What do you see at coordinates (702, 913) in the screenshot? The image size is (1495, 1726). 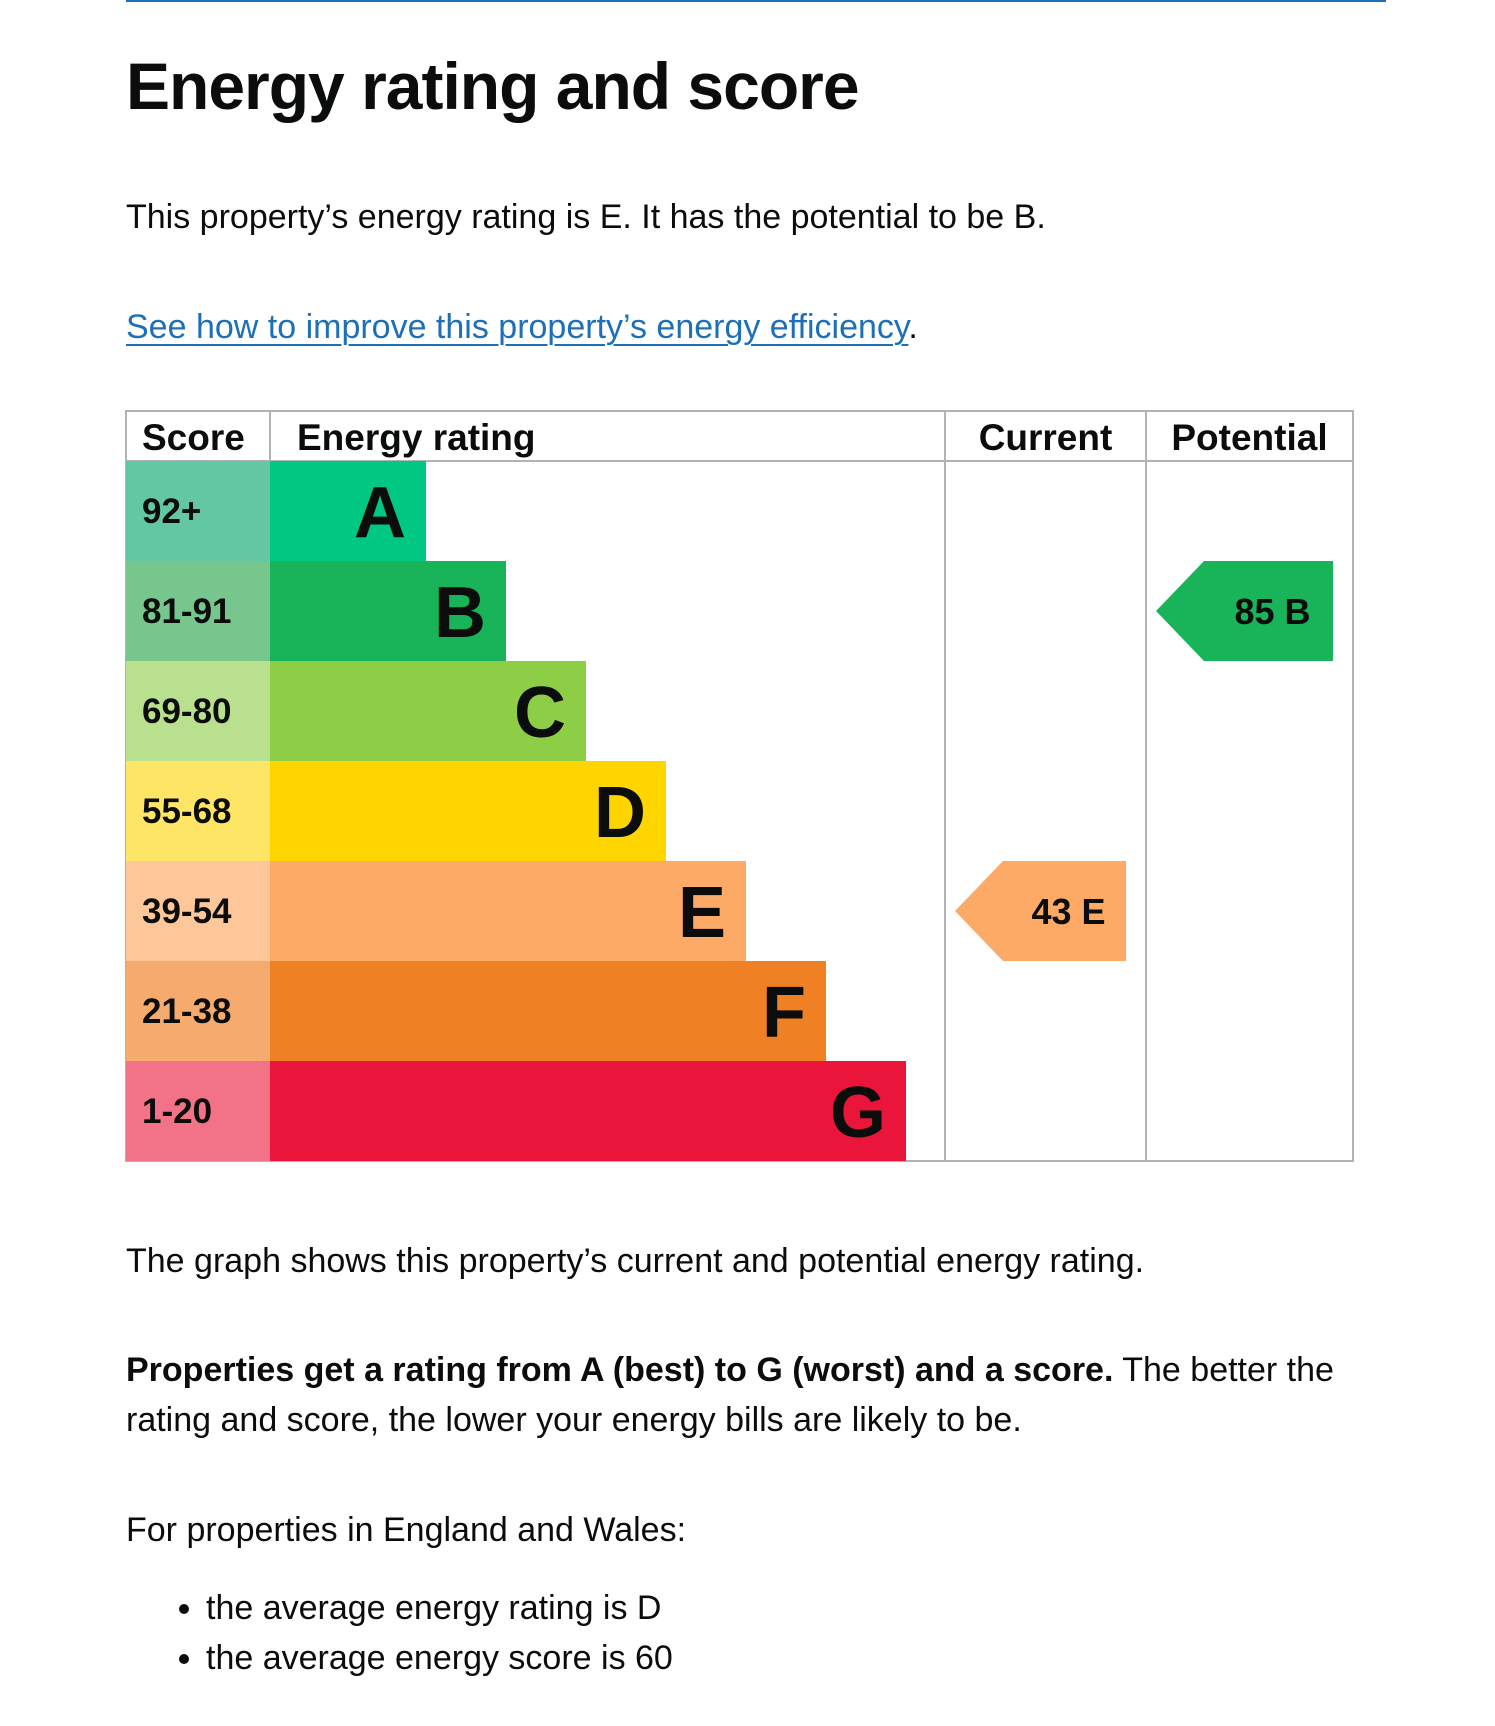 I see `rating-letter-e: E` at bounding box center [702, 913].